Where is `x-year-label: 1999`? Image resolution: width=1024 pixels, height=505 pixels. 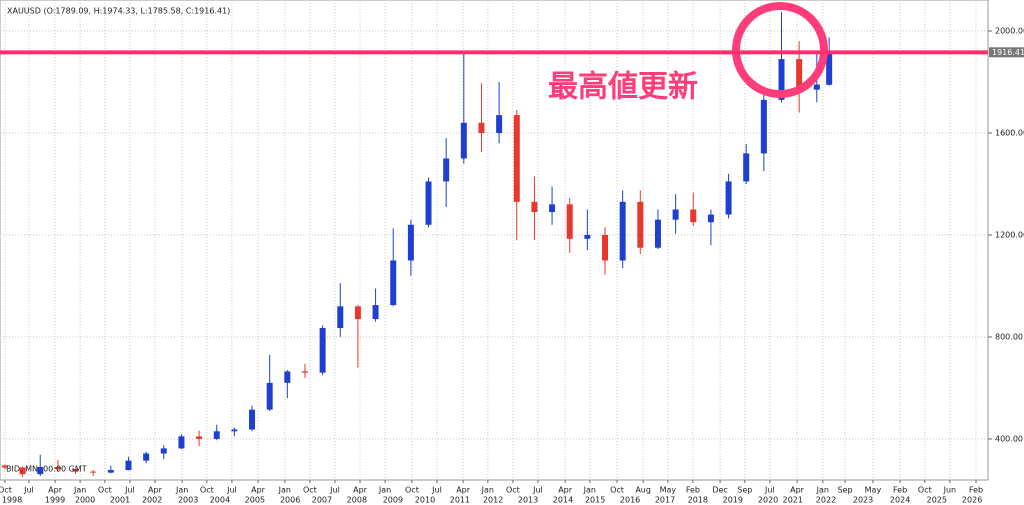 x-year-label: 1999 is located at coordinates (55, 500).